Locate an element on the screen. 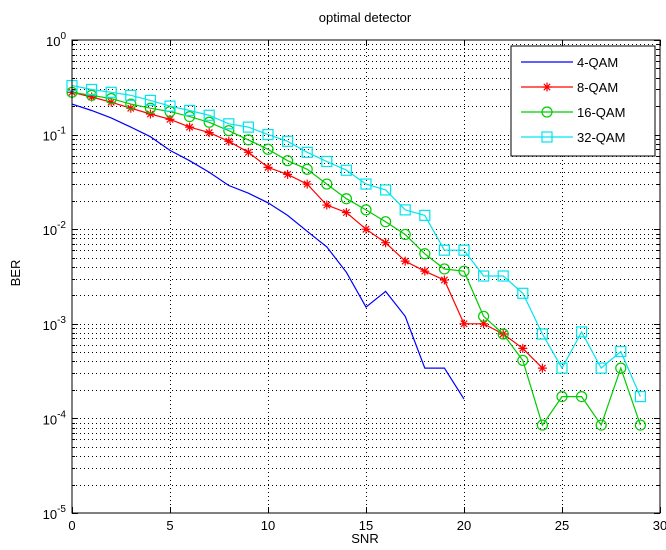 The width and height of the screenshot is (666, 550). legend-marker-16-qam is located at coordinates (547, 112).